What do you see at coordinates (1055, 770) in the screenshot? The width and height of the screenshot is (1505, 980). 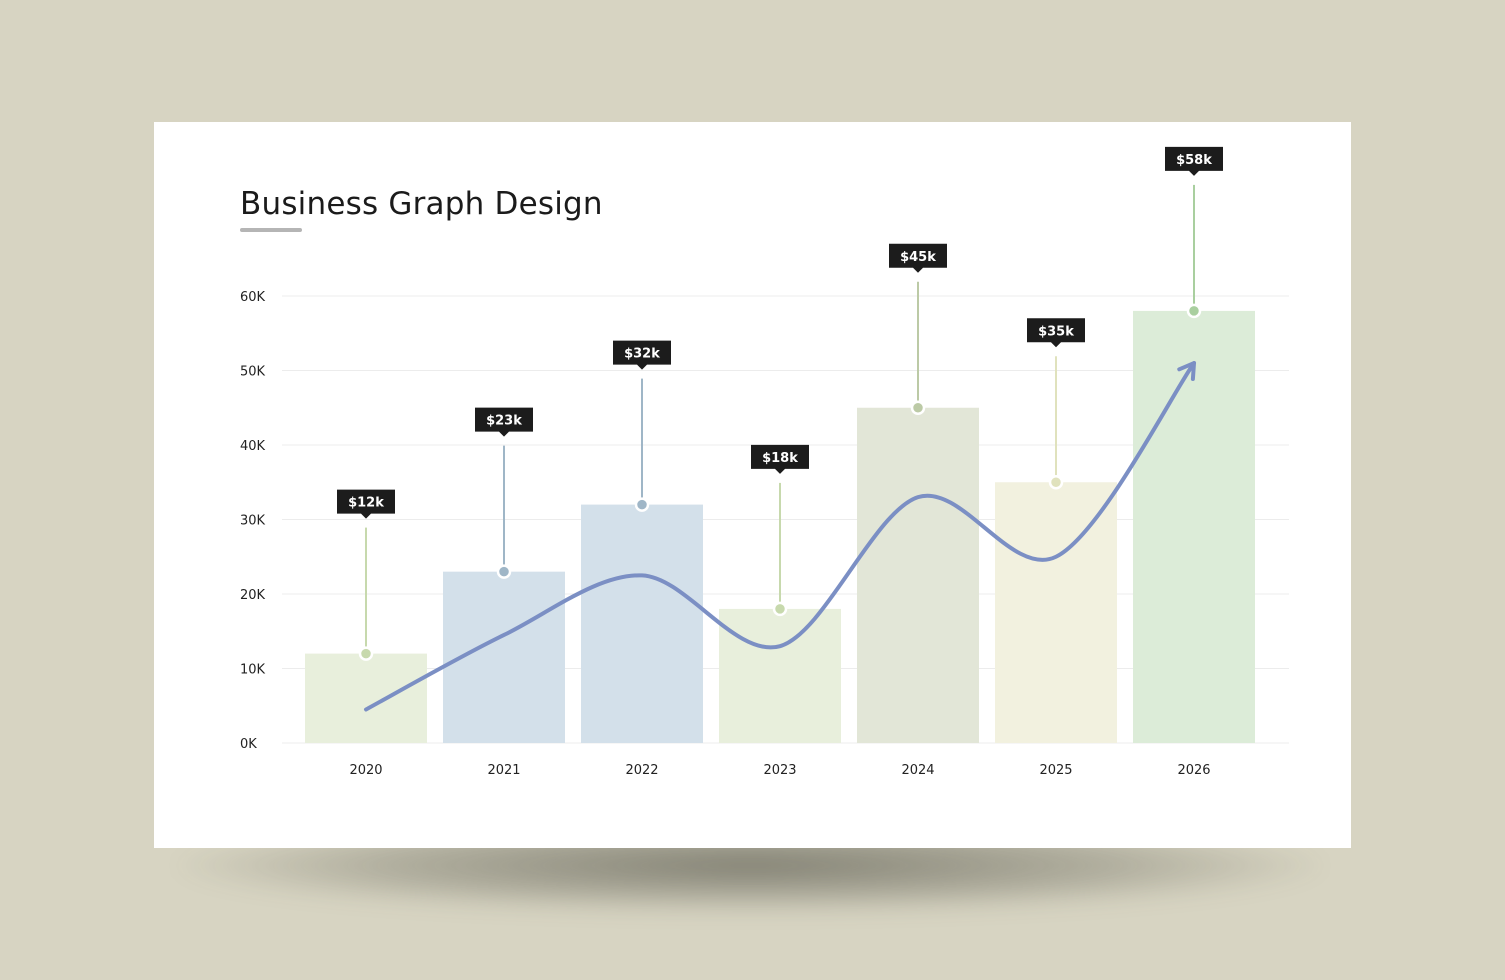 I see `x-tick-label: 2025` at bounding box center [1055, 770].